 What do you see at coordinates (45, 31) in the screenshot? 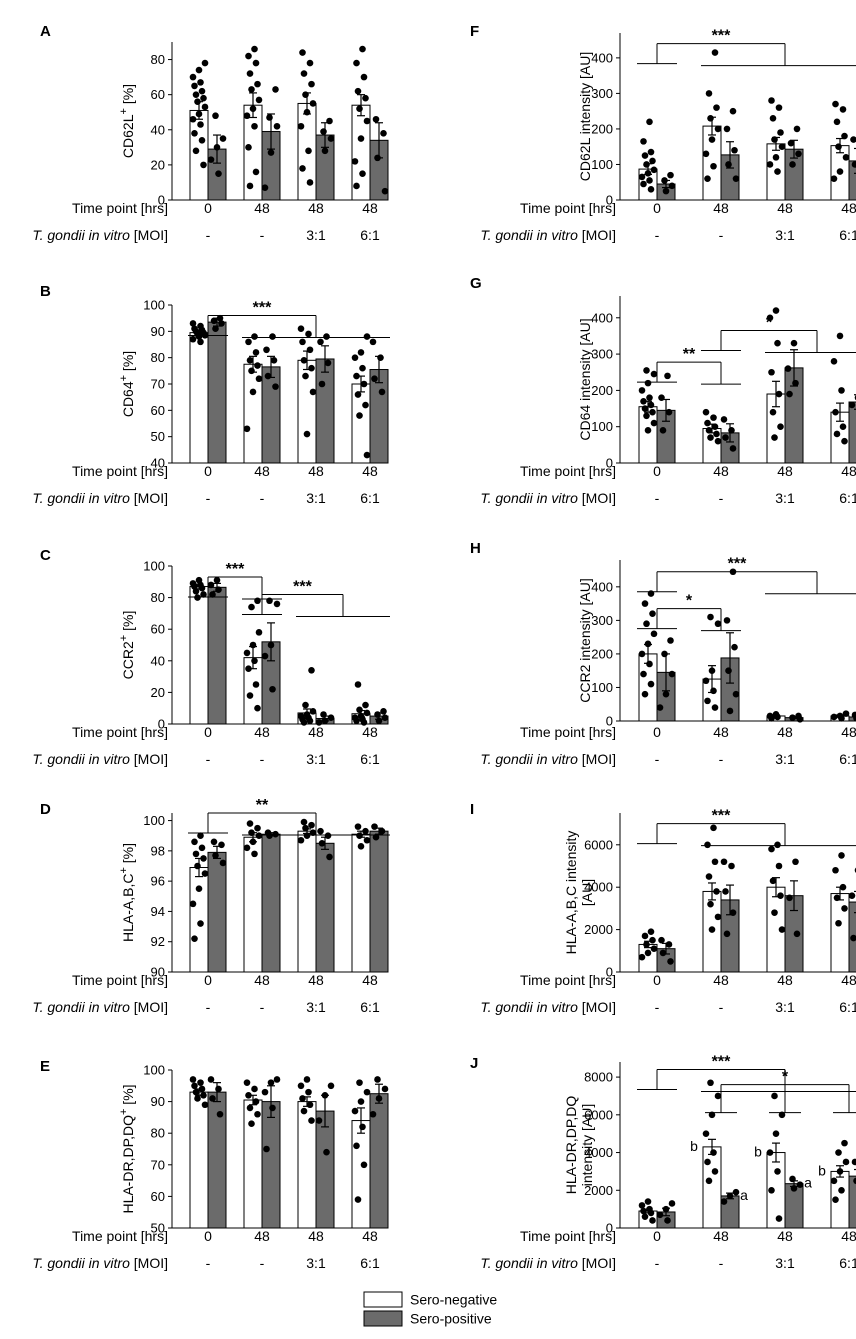
I see `panel-letter: A` at bounding box center [45, 31].